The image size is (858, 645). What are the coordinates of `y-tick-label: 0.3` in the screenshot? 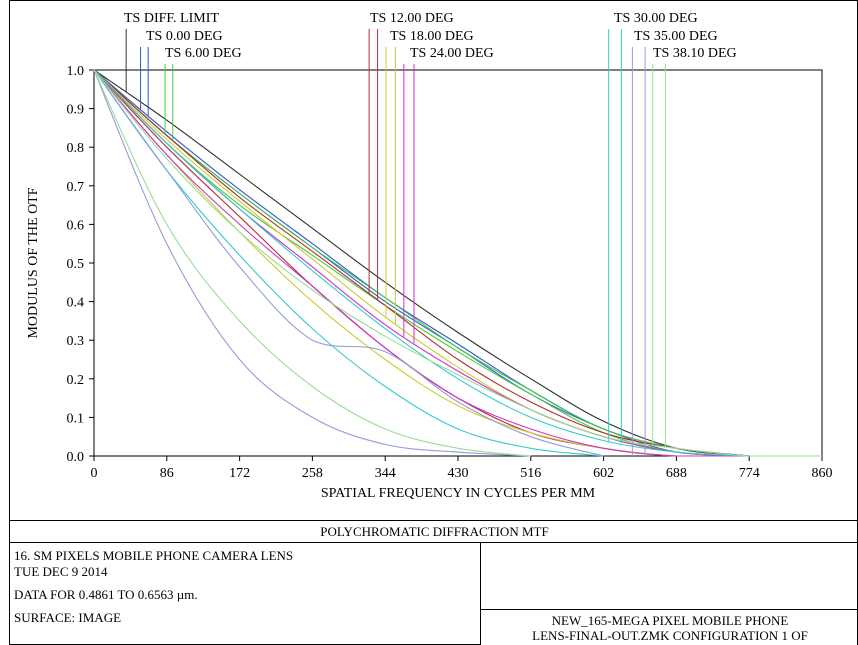 It's located at (76, 341).